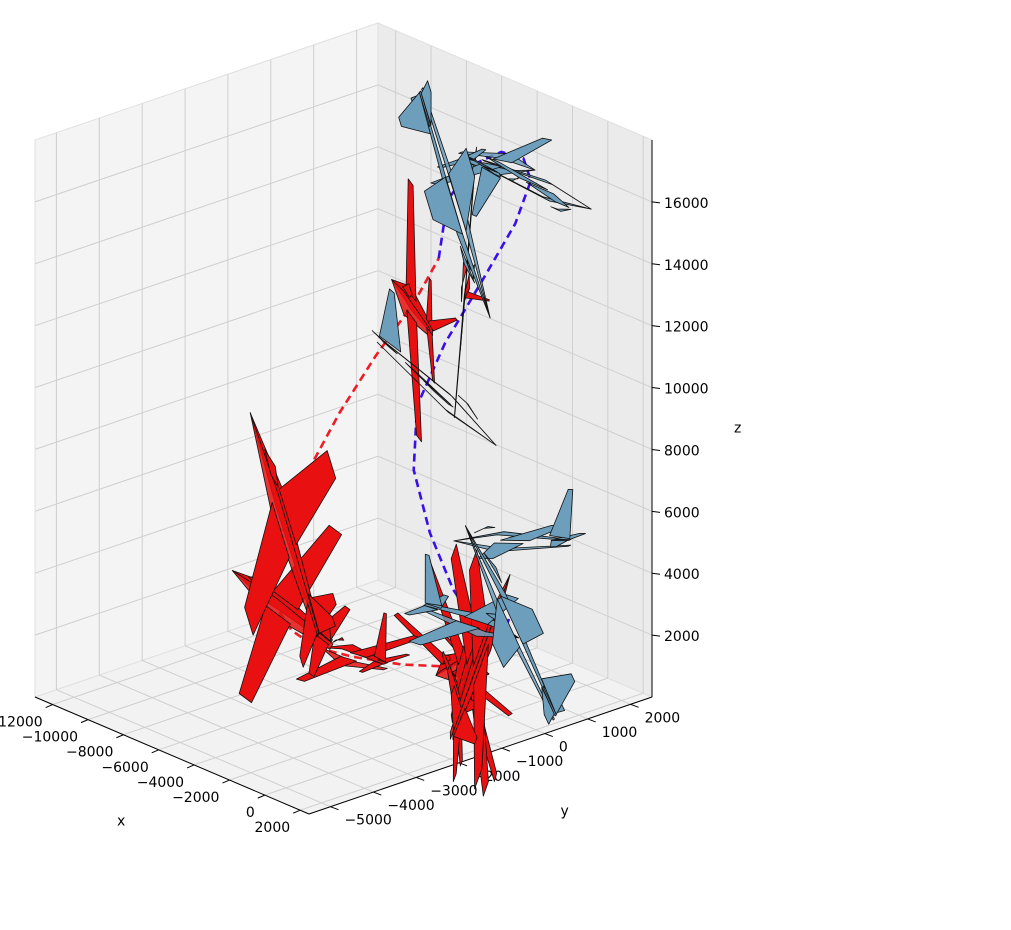 This screenshot has width=1011, height=930. What do you see at coordinates (737, 429) in the screenshot?
I see `z-axis-label: z` at bounding box center [737, 429].